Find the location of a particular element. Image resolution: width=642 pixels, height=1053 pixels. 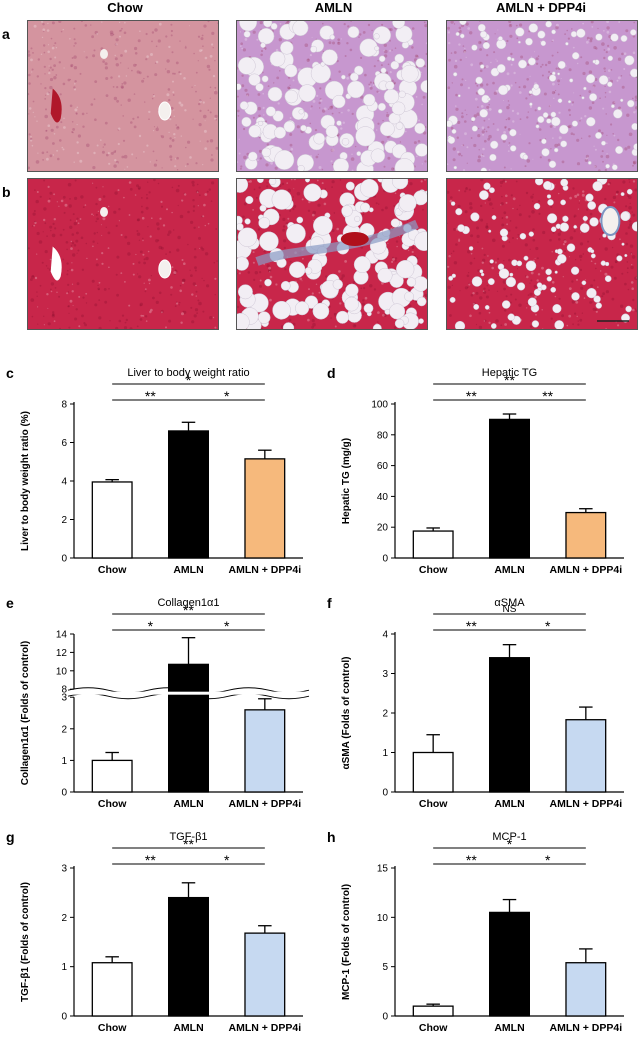

column-header-chow: Chow is located at coordinates (125, 7).